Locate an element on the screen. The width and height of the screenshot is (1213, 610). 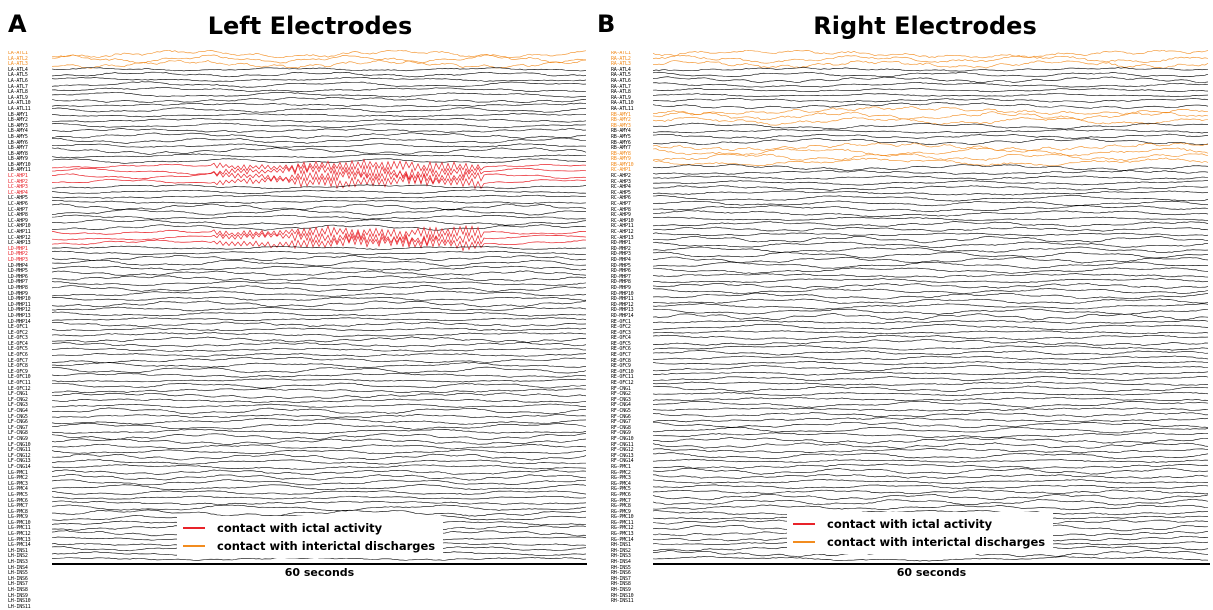
channel-label: LF-CNG4 is located at coordinates (18, 411).